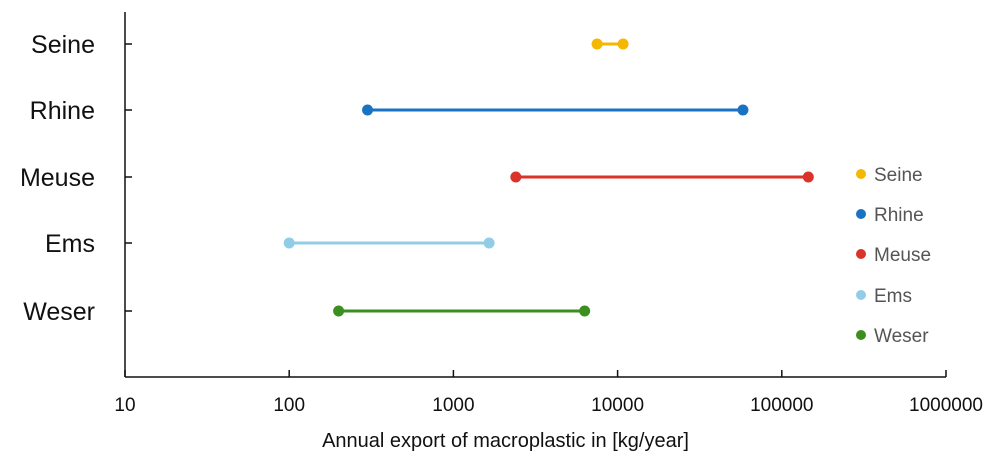 The image size is (999, 457). I want to click on y-axis-ticks: Seine Rhine Meuse Ems Weser, so click(76, 178).